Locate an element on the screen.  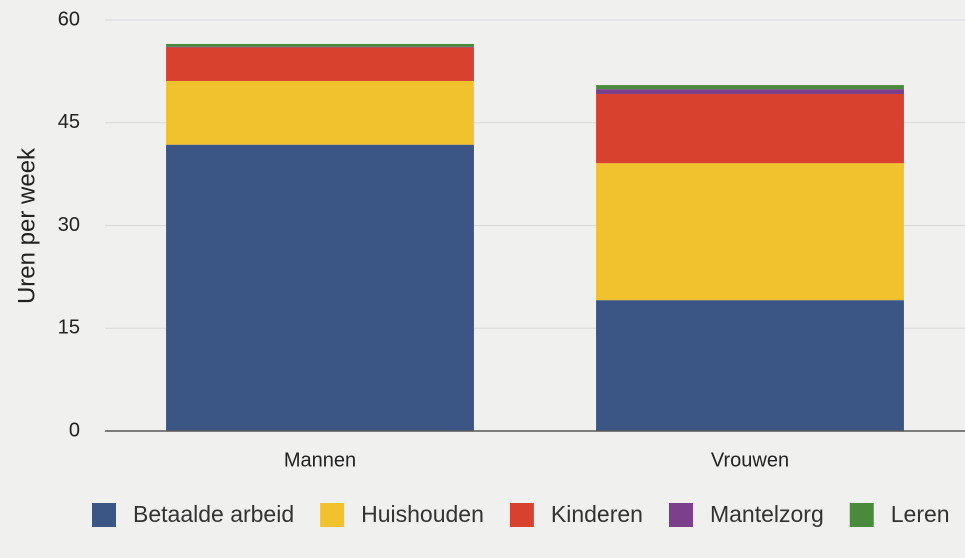
y-tick-label: 0 is located at coordinates (74, 430).